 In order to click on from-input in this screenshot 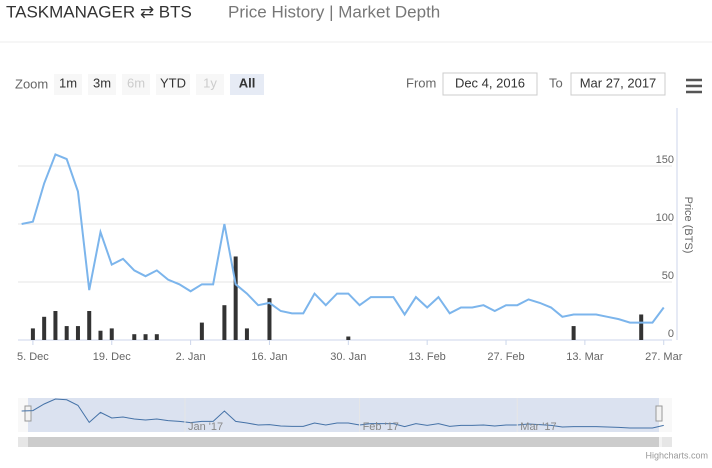, I will do `click(490, 84)`.